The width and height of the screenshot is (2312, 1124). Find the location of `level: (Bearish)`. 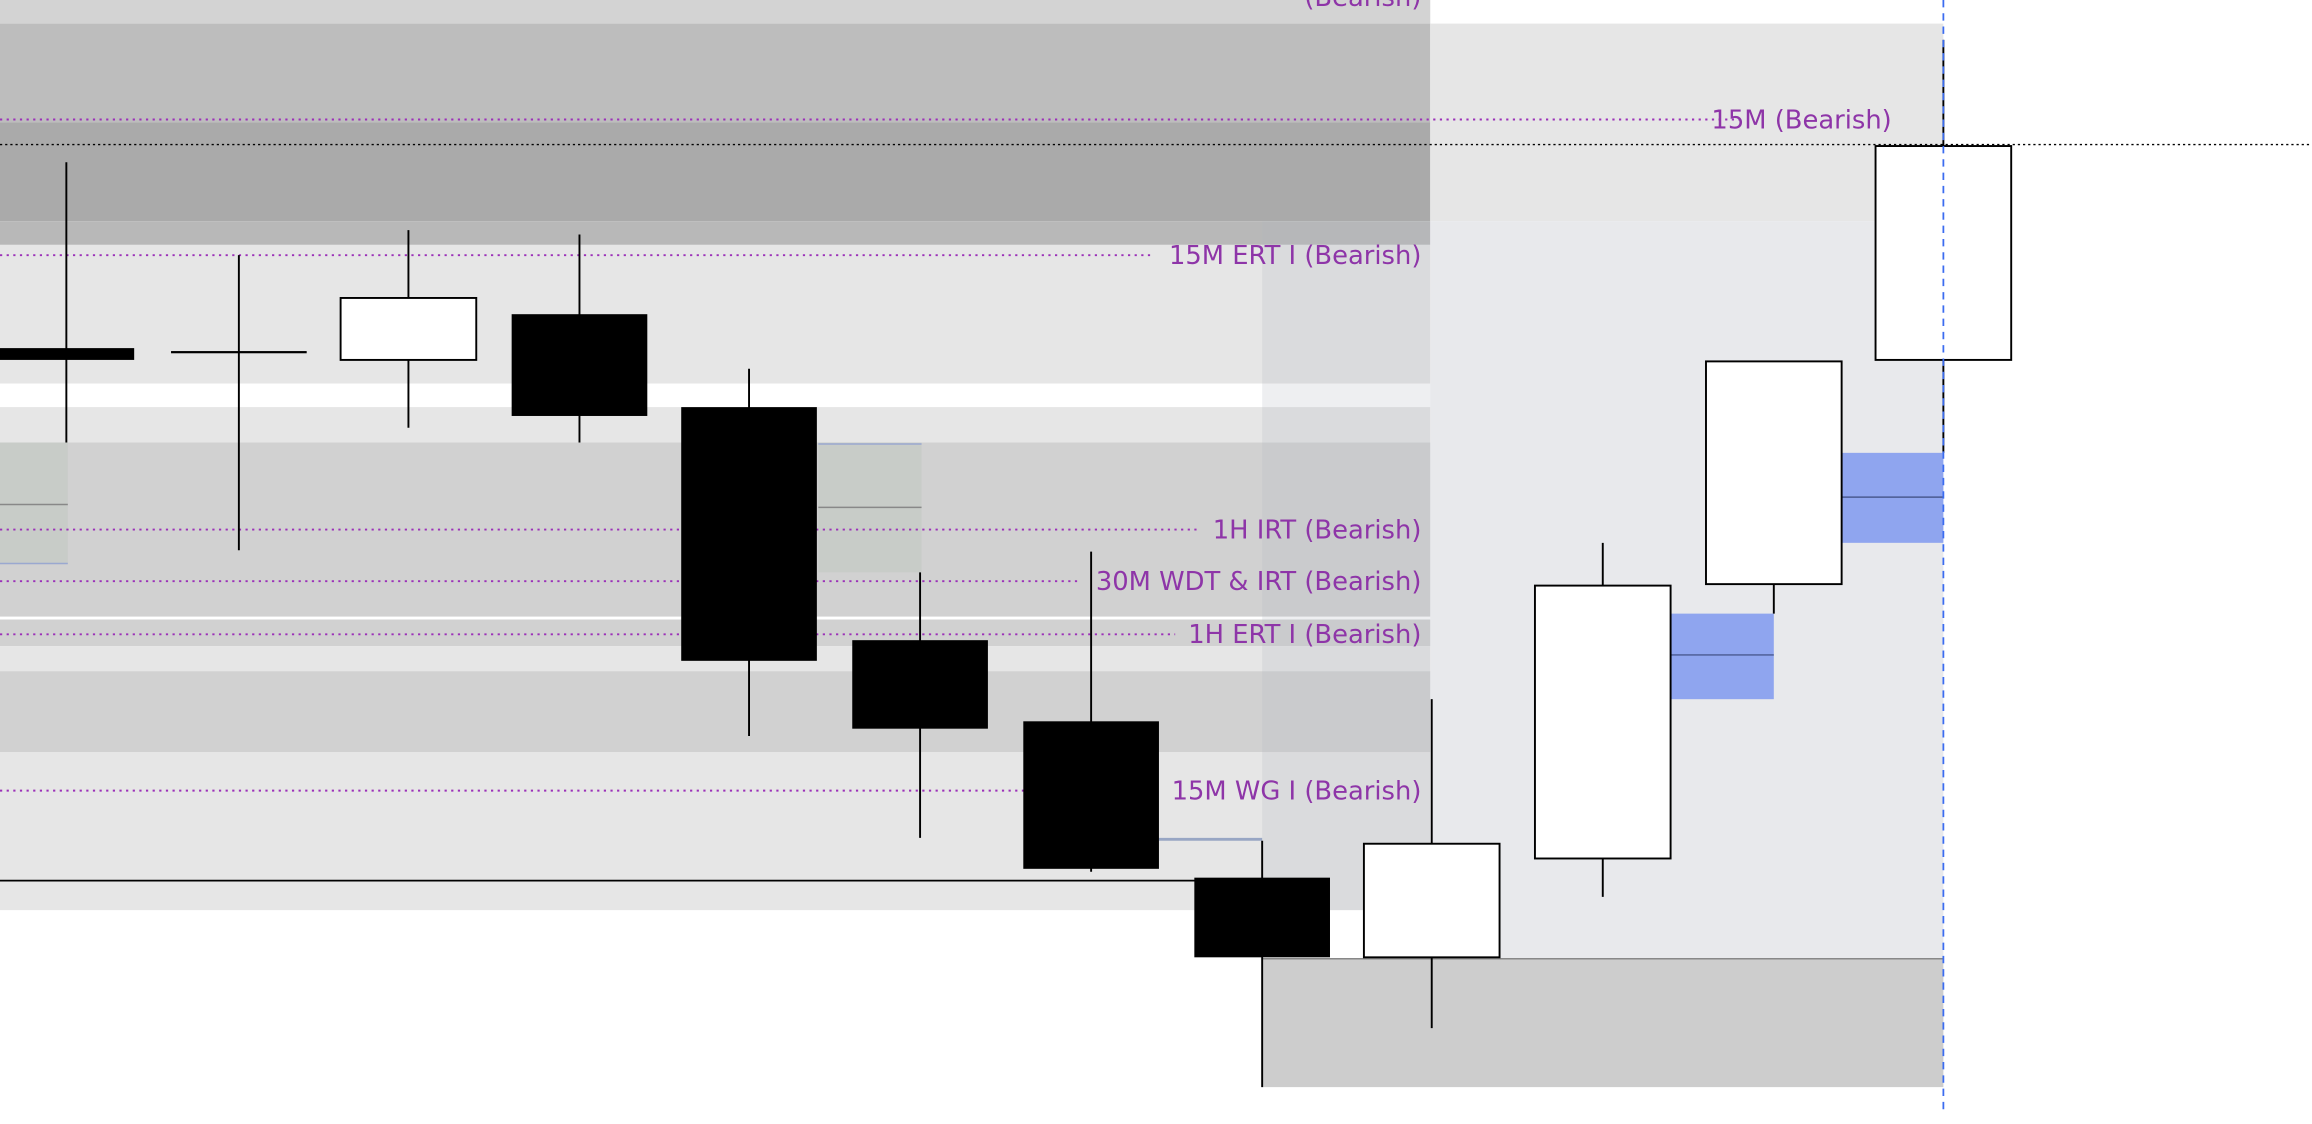

level: (Bearish) is located at coordinates (1362, 6).